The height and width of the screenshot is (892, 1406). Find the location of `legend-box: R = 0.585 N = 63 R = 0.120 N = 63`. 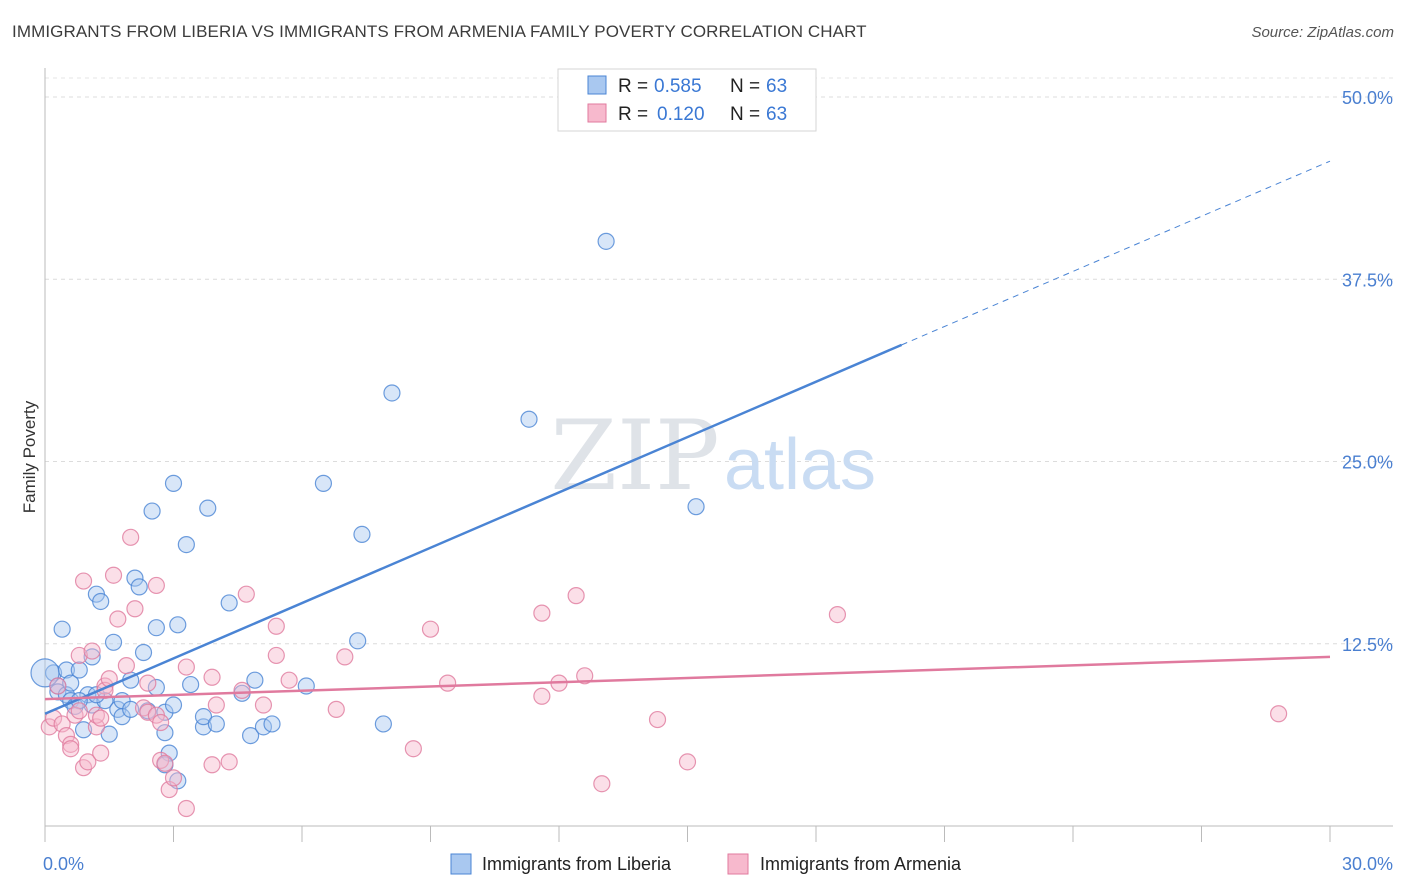

legend-box: R = 0.585 N = 63 R = 0.120 N = 63 is located at coordinates (687, 100).